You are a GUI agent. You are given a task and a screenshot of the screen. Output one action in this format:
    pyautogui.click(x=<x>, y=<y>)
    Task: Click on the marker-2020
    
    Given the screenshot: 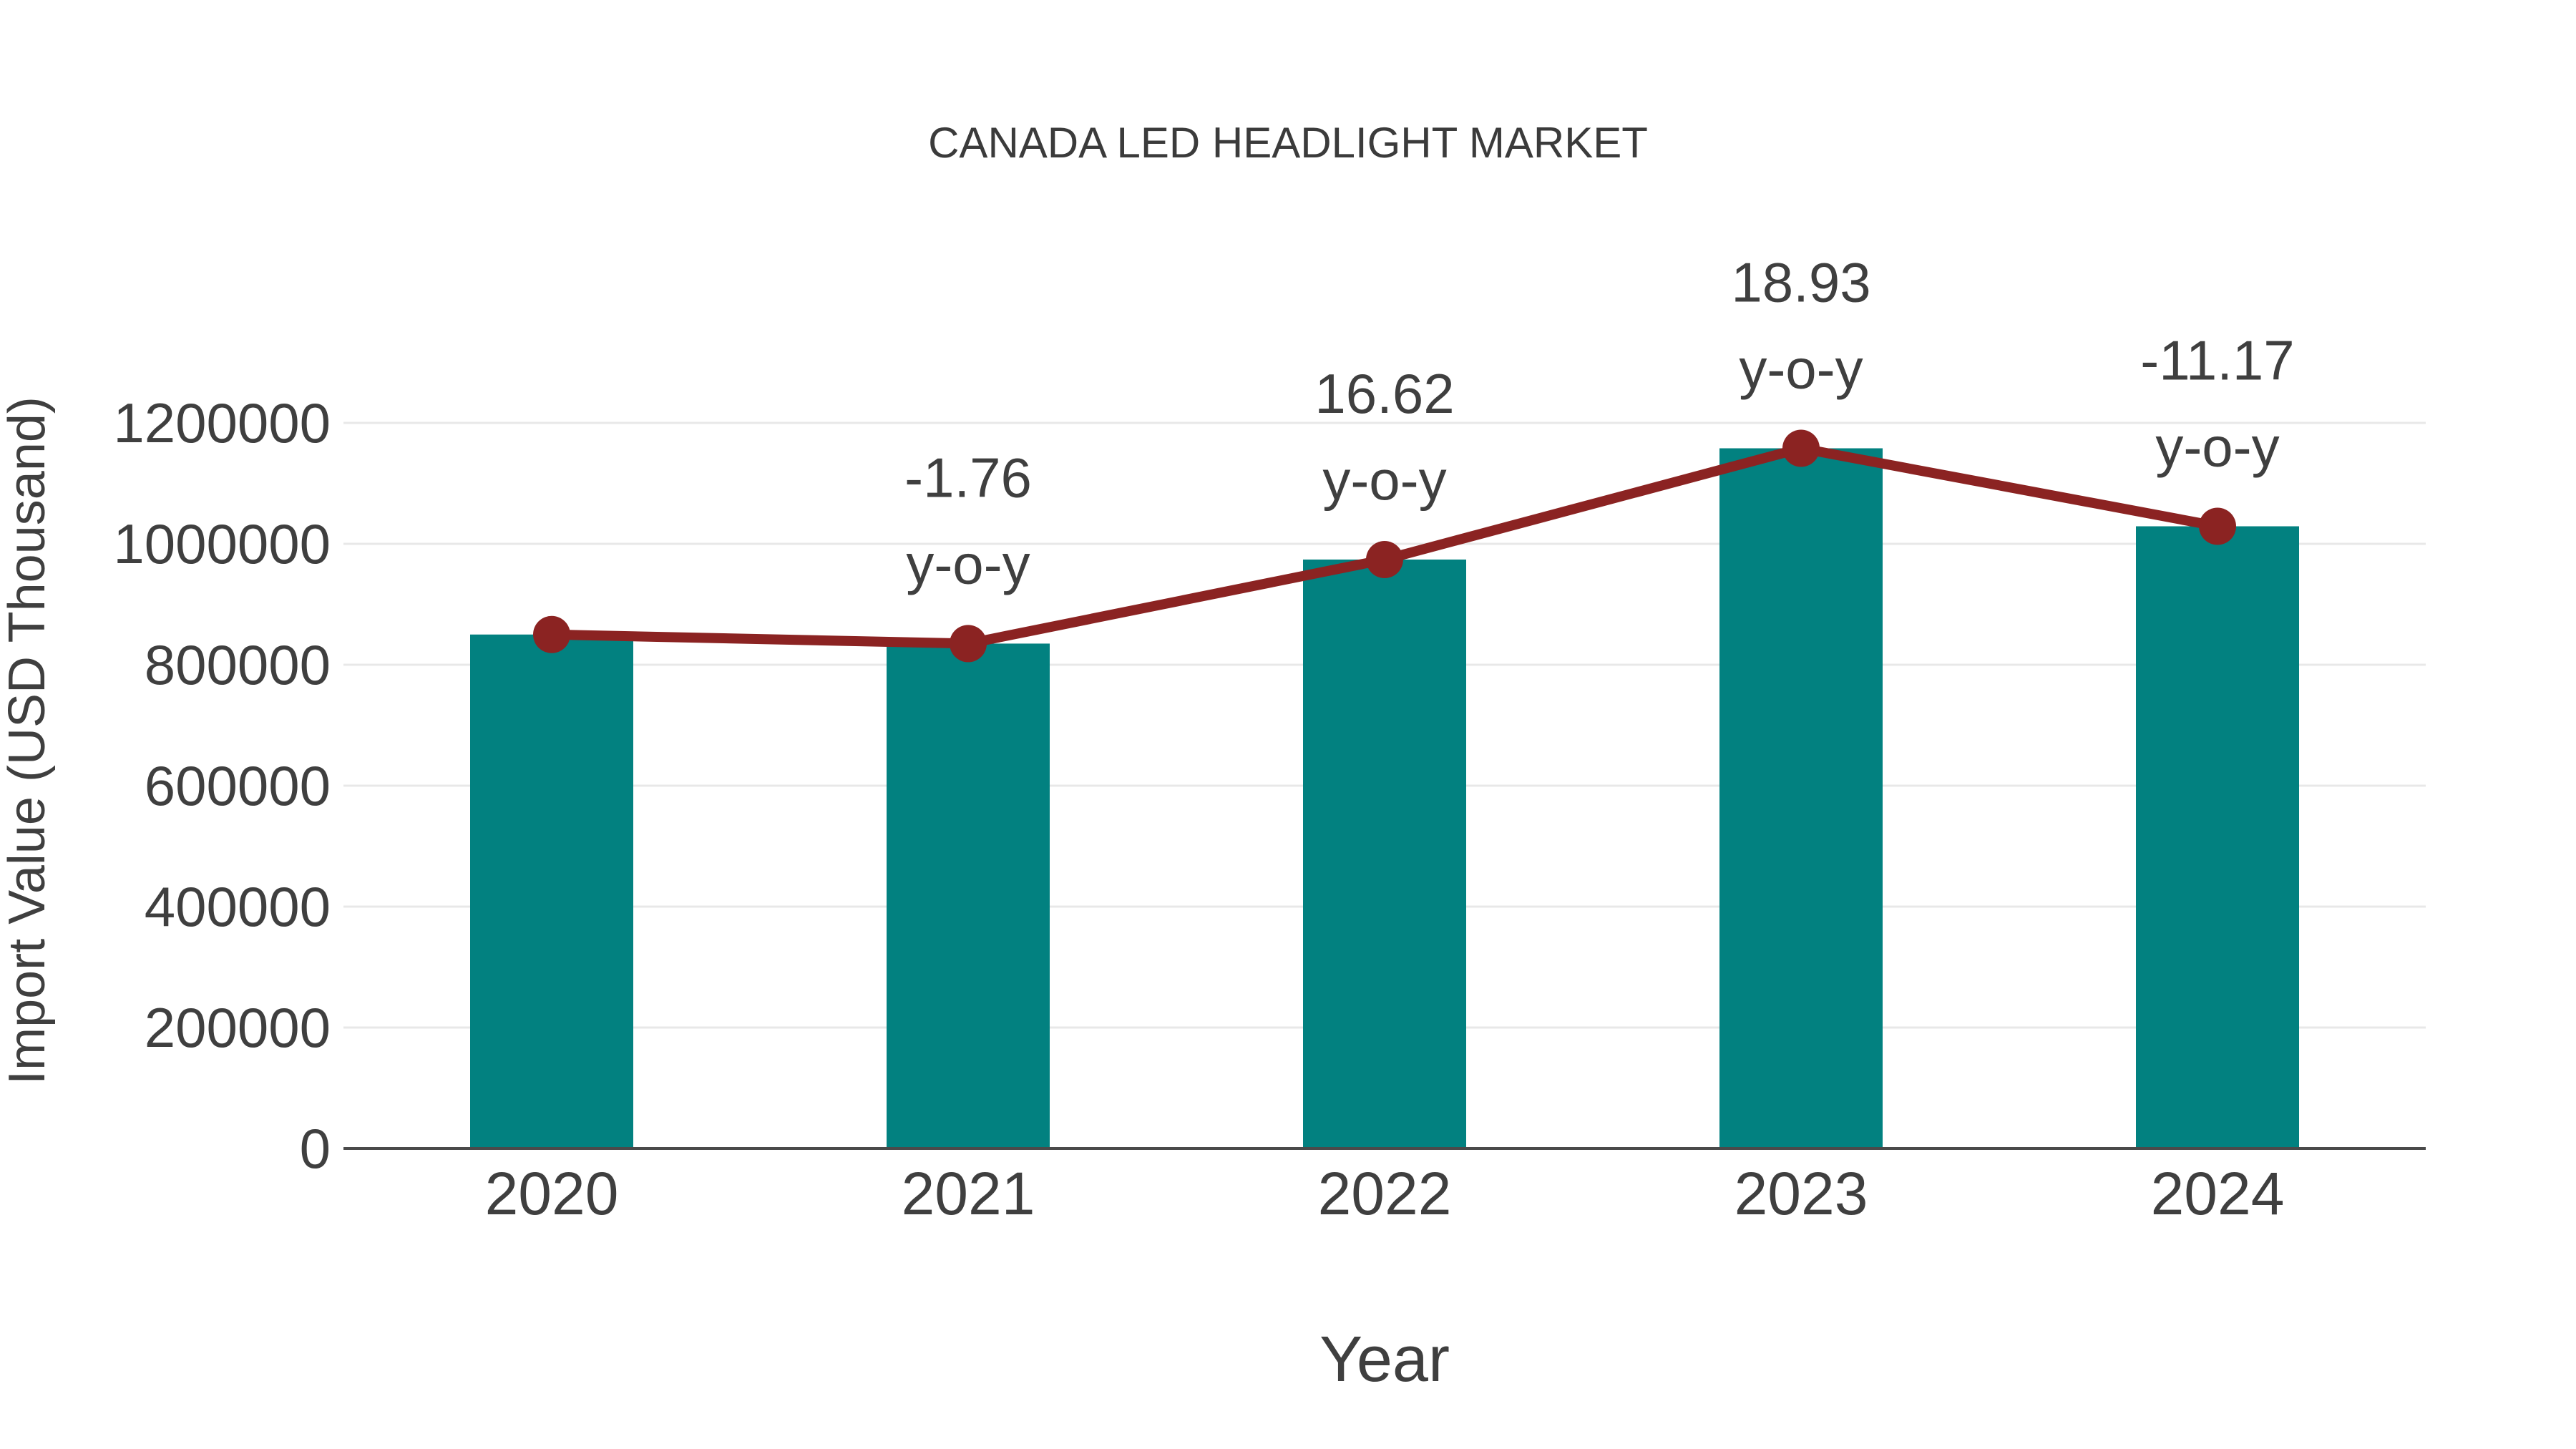 What is the action you would take?
    pyautogui.click(x=551, y=634)
    